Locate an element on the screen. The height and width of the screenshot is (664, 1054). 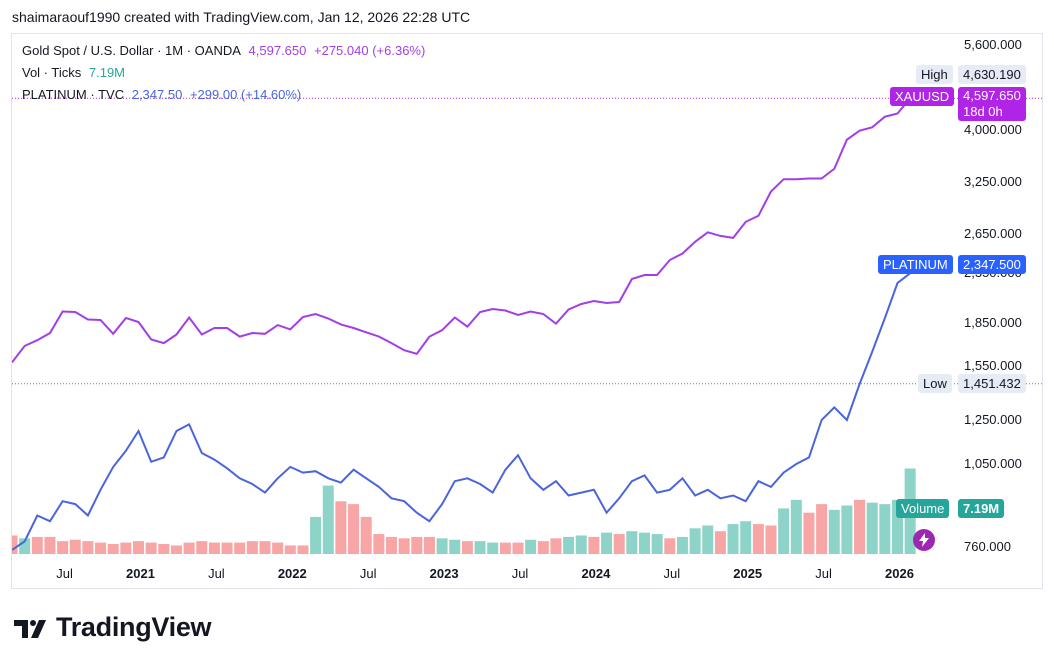
legend-platinum-name: PLATINUM · TVC is located at coordinates (73, 94).